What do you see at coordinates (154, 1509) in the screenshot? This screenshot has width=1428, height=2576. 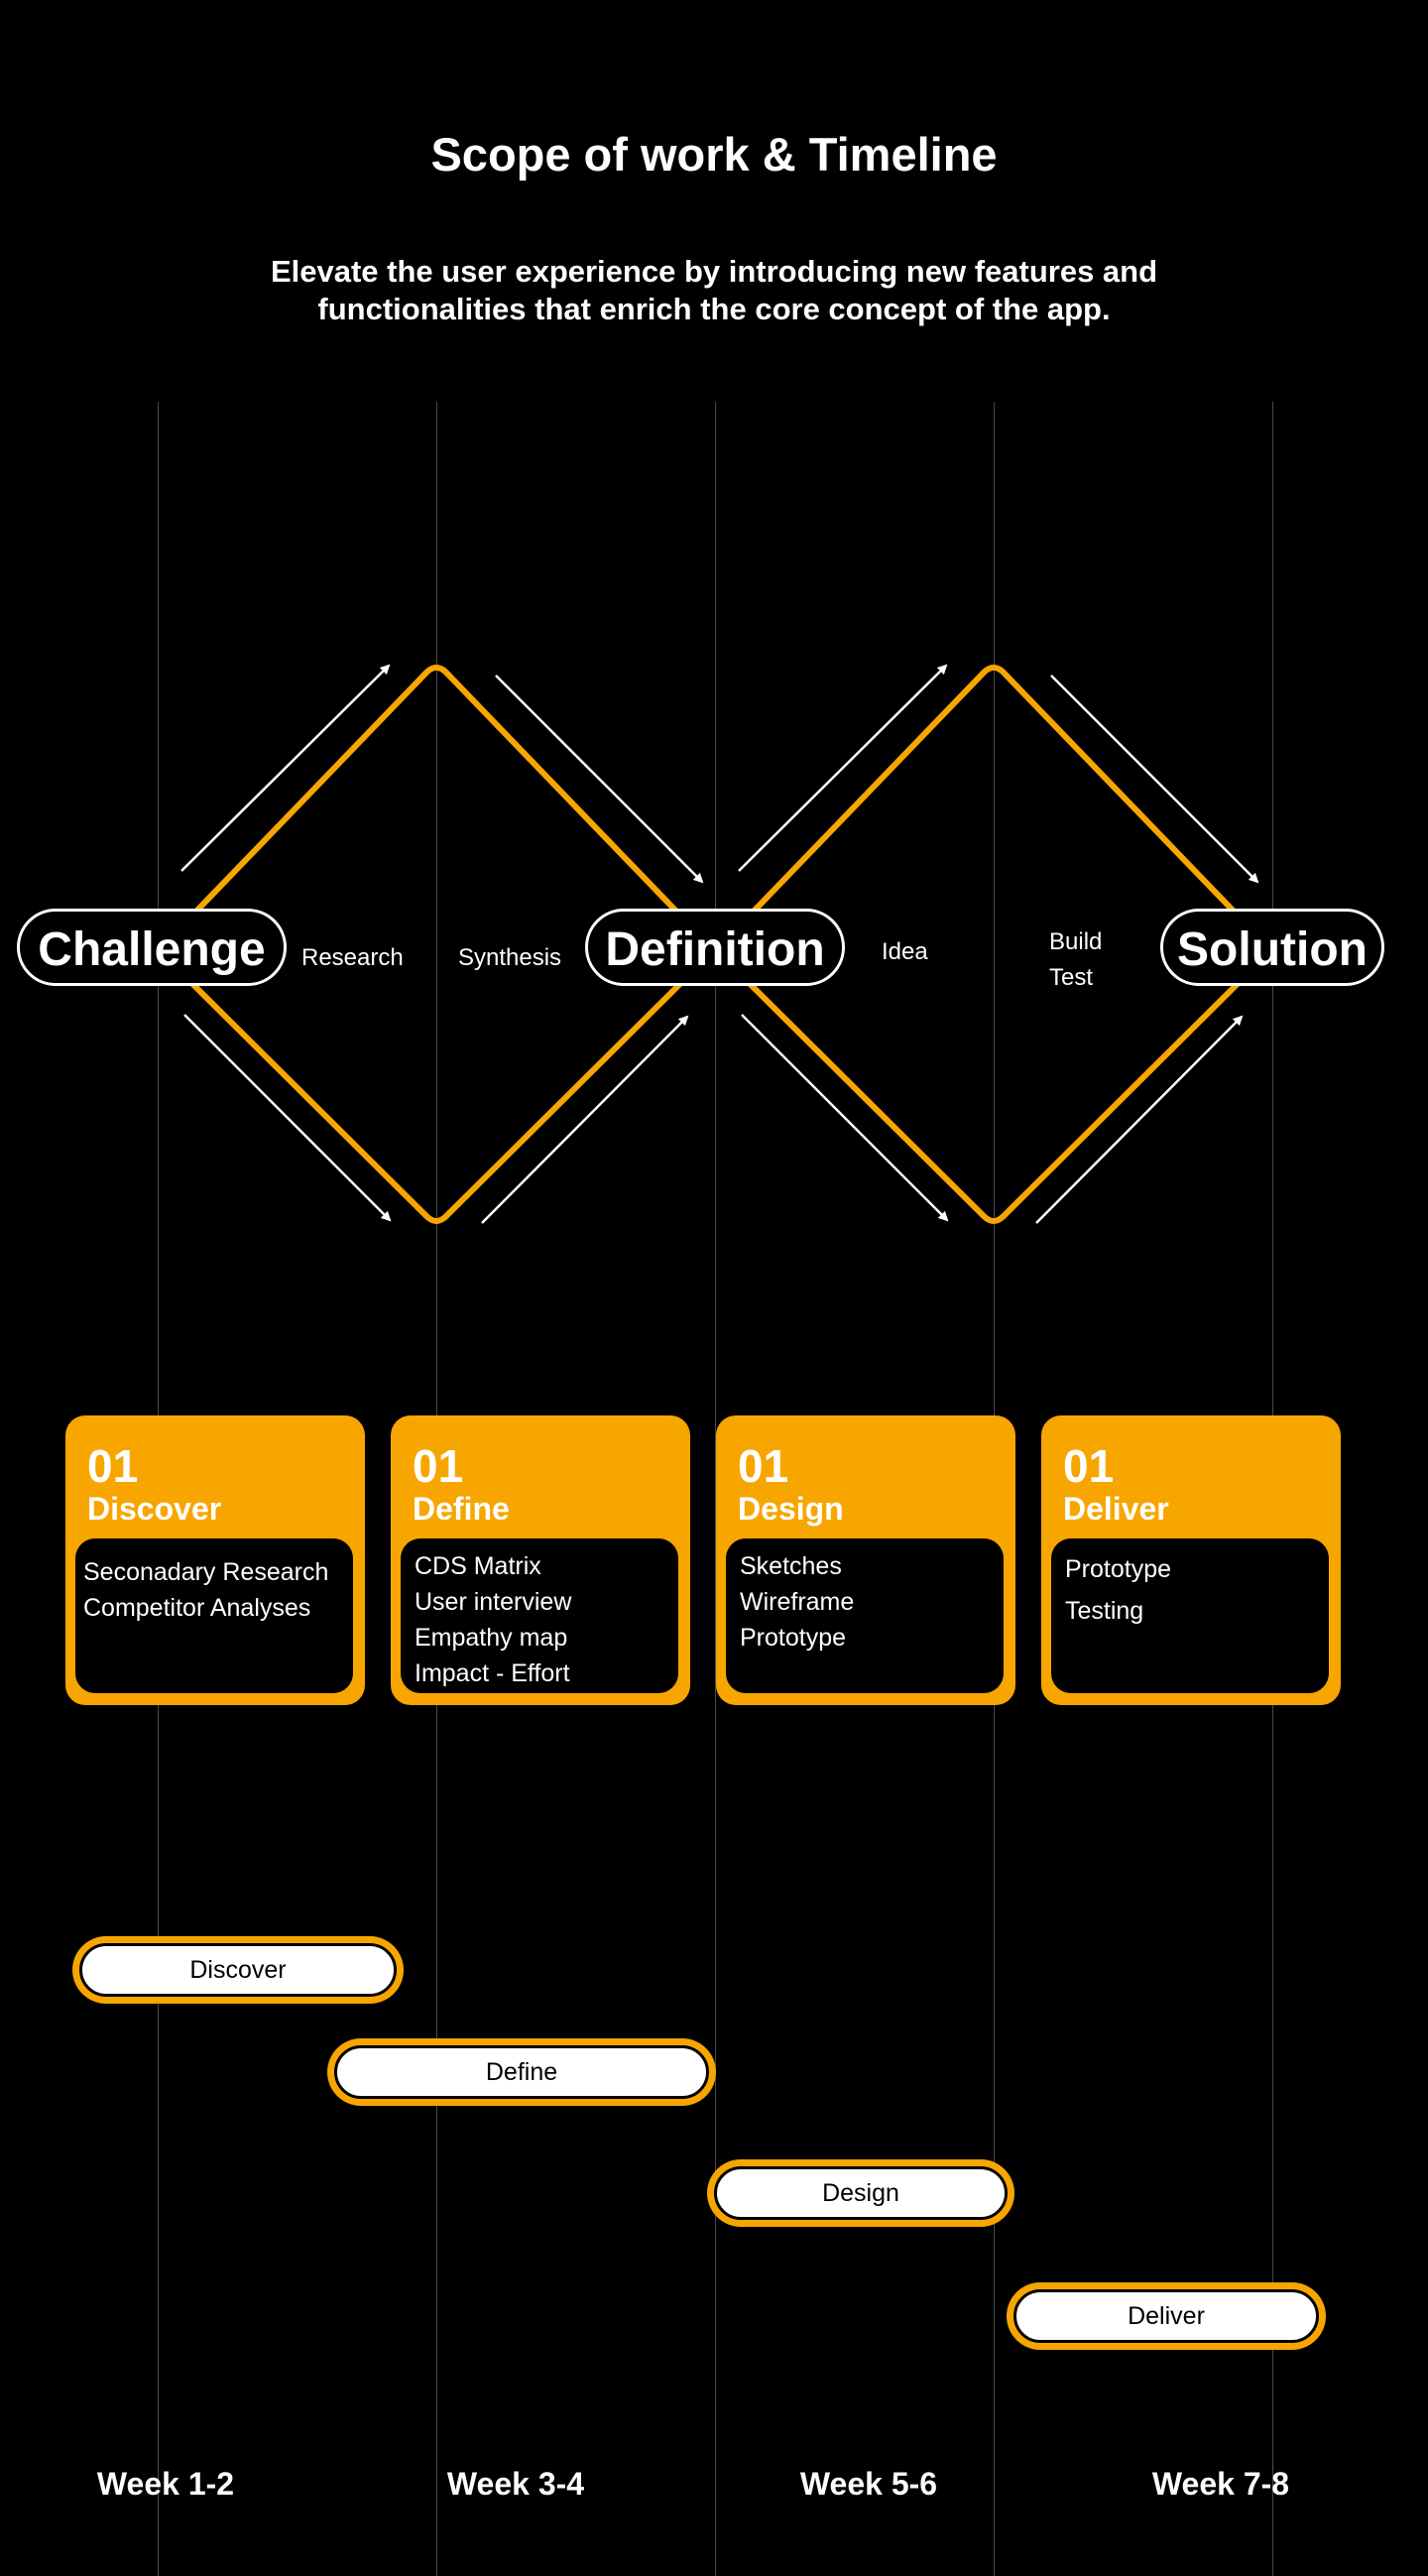 I see `phase-name: Discover` at bounding box center [154, 1509].